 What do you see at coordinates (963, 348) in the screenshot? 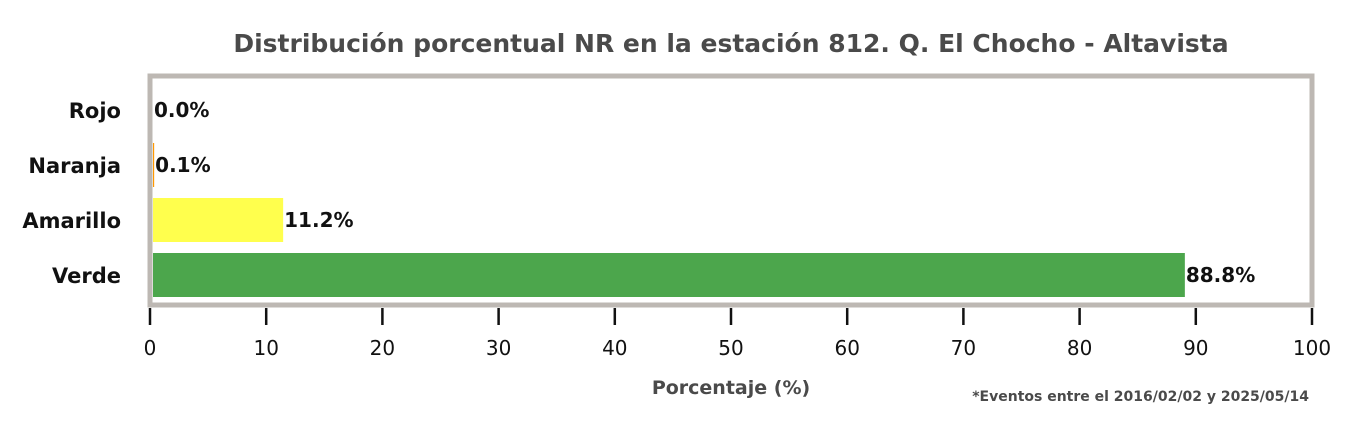
I see `x-tick-label: 70` at bounding box center [963, 348].